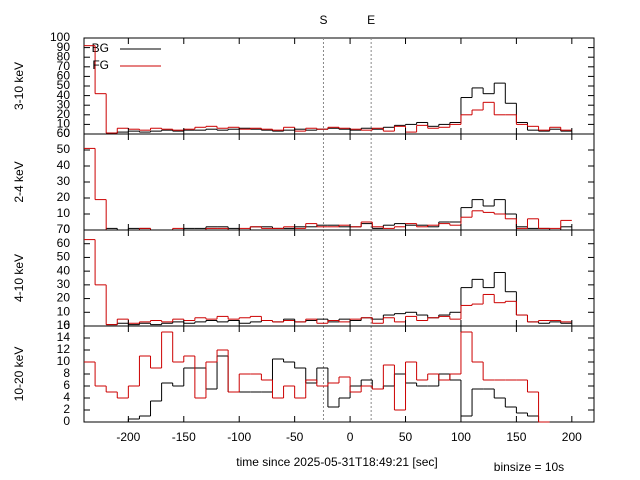  I want to click on legend-label: BG, so click(100, 48).